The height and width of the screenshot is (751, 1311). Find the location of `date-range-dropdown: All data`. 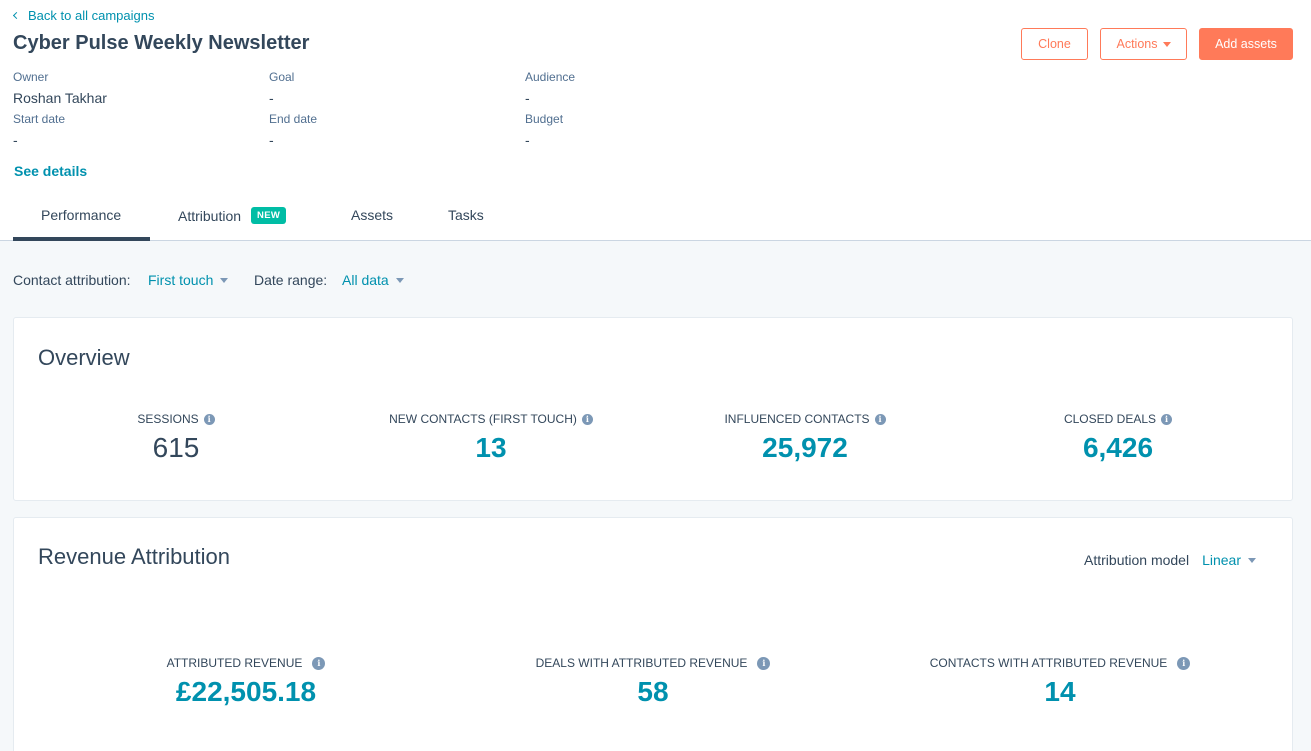

date-range-dropdown: All data is located at coordinates (373, 280).